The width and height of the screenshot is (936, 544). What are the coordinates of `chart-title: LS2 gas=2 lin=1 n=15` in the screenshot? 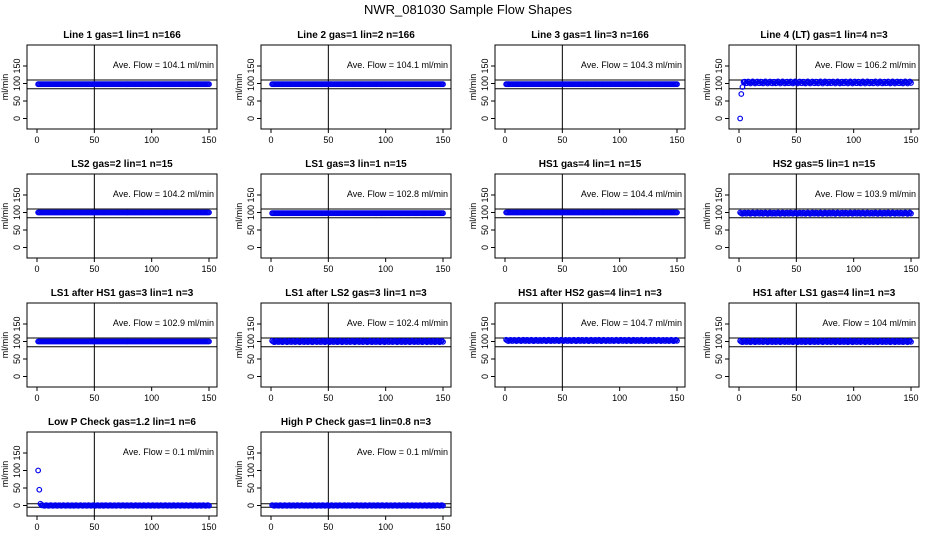 It's located at (122, 164).